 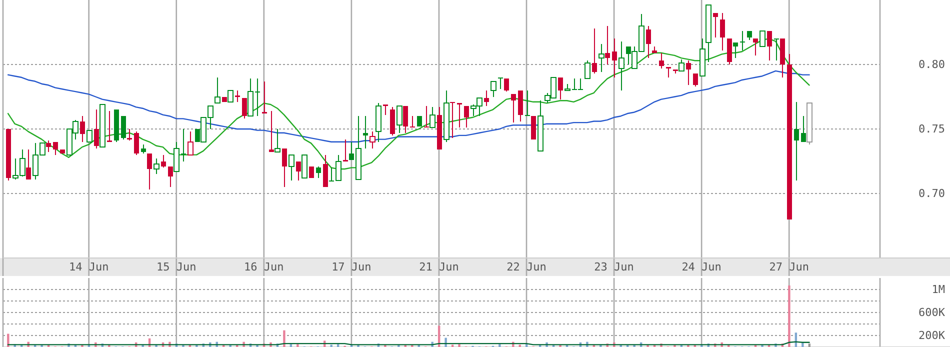 I want to click on x-tick-label: 22 Jun, so click(x=526, y=267).